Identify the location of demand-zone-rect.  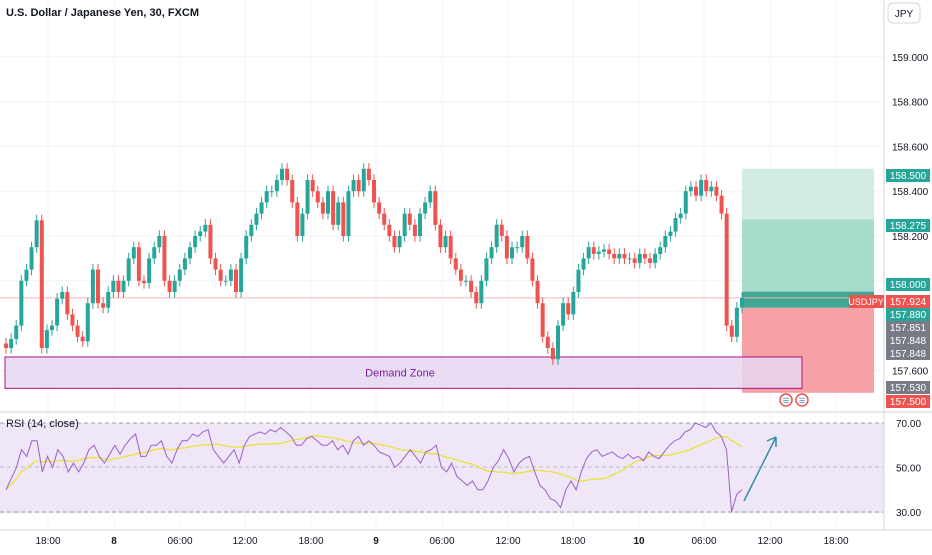
(403, 372).